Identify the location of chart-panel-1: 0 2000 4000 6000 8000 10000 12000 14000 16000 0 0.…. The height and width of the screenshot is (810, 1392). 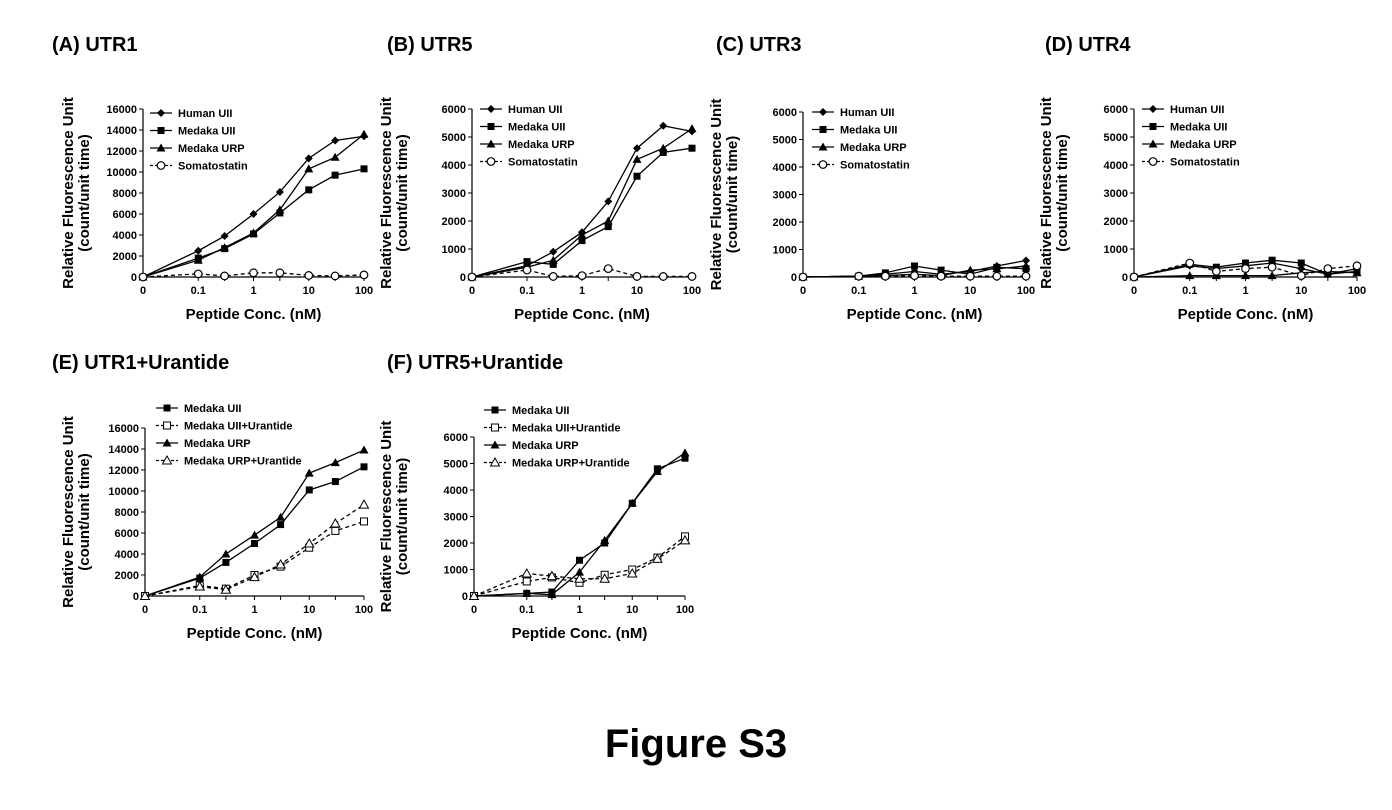
(216, 210).